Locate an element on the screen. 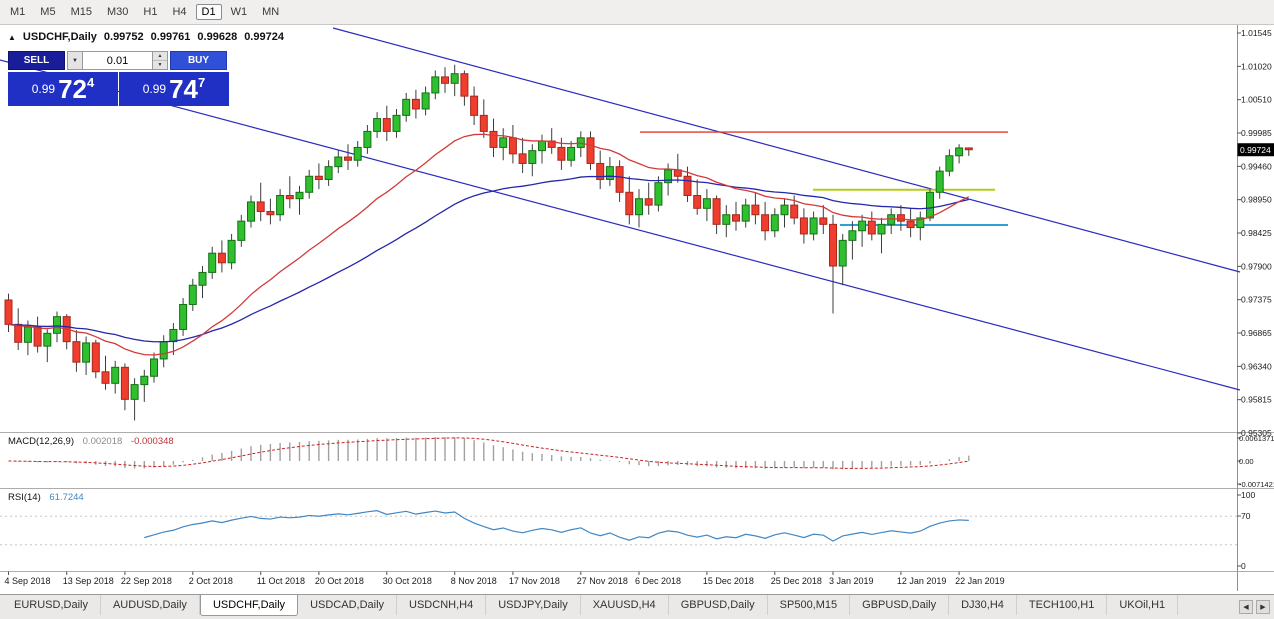 This screenshot has height=619, width=1274. date-tick-label: 25 Dec 2018 is located at coordinates (796, 581).